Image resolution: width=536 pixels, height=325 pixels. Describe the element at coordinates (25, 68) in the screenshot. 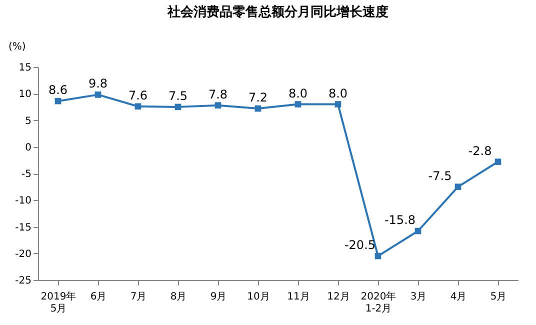

I see `y-tick-label: 15` at that location.